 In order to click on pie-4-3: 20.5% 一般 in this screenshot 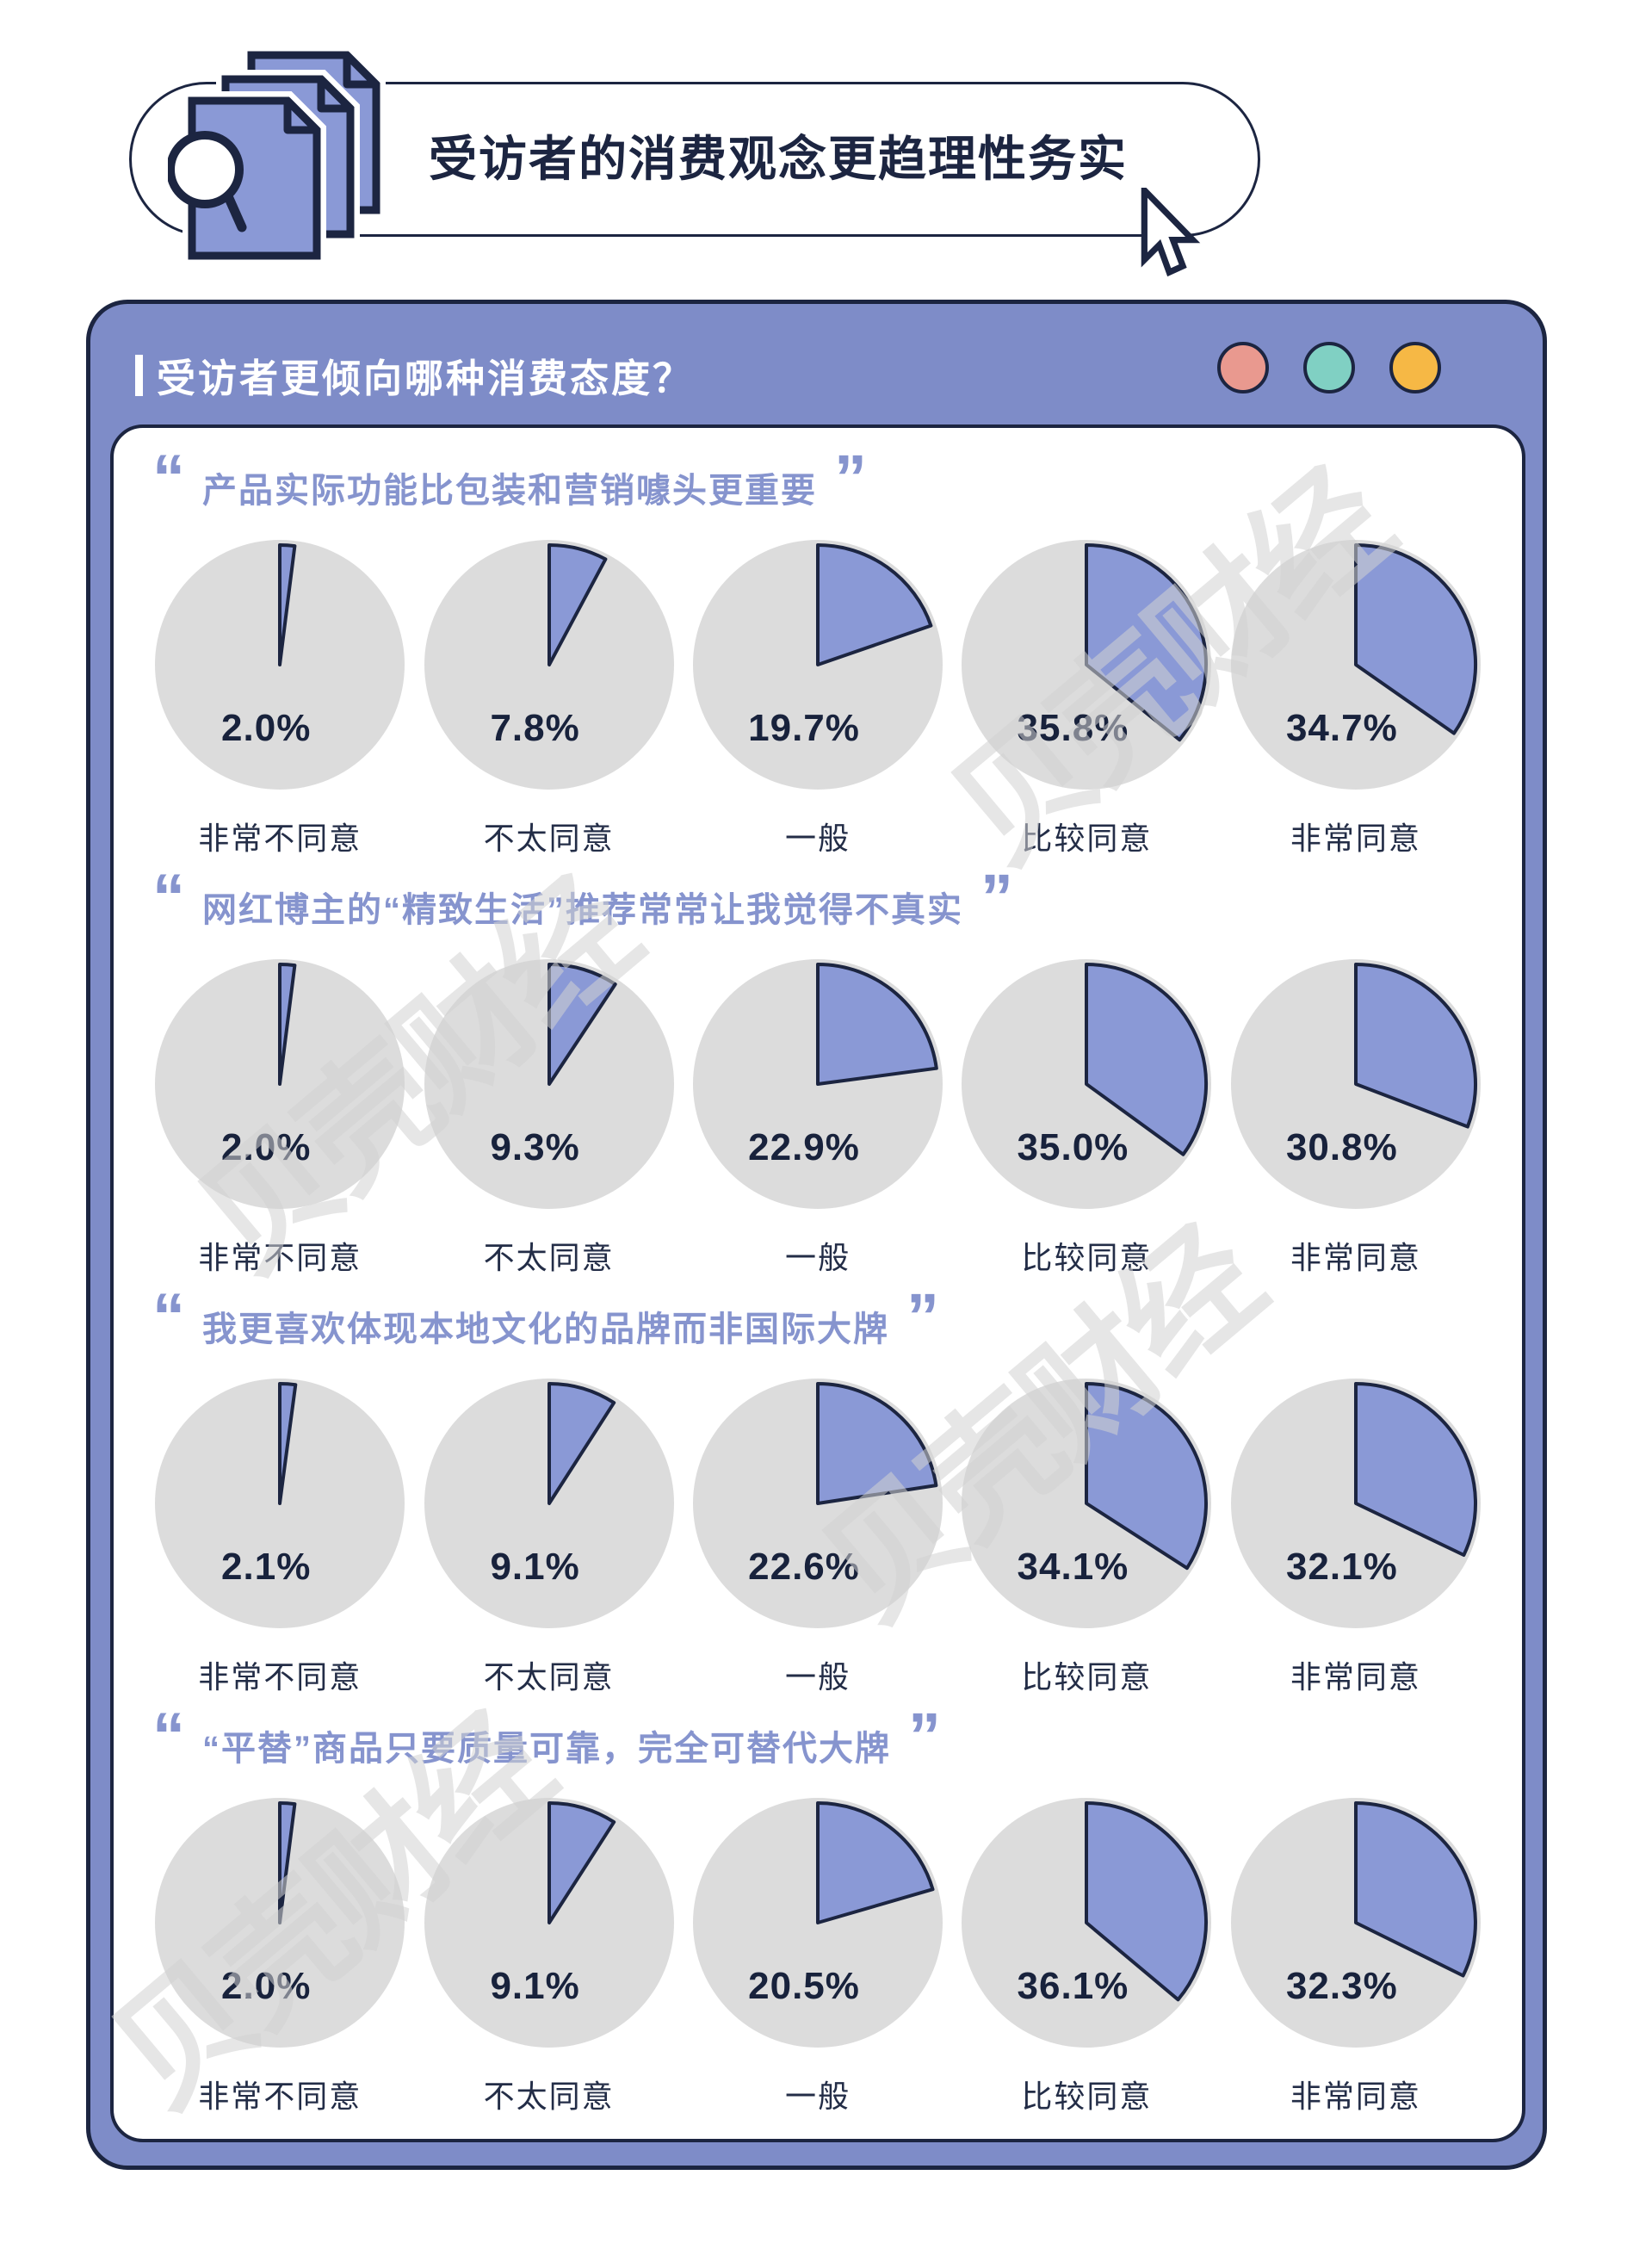, I will do `click(818, 1956)`.